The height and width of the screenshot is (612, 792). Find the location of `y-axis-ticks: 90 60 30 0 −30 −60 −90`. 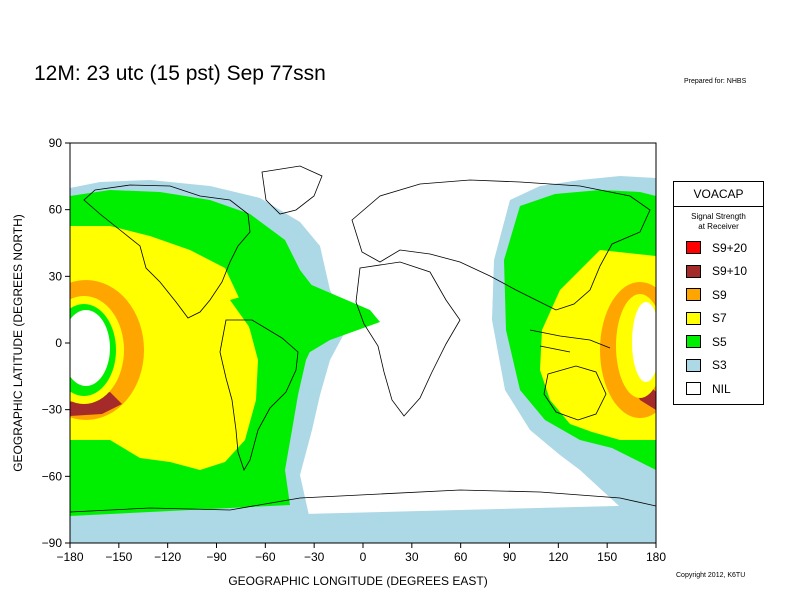

y-axis-ticks: 90 60 30 0 −30 −60 −90 is located at coordinates (56, 343).